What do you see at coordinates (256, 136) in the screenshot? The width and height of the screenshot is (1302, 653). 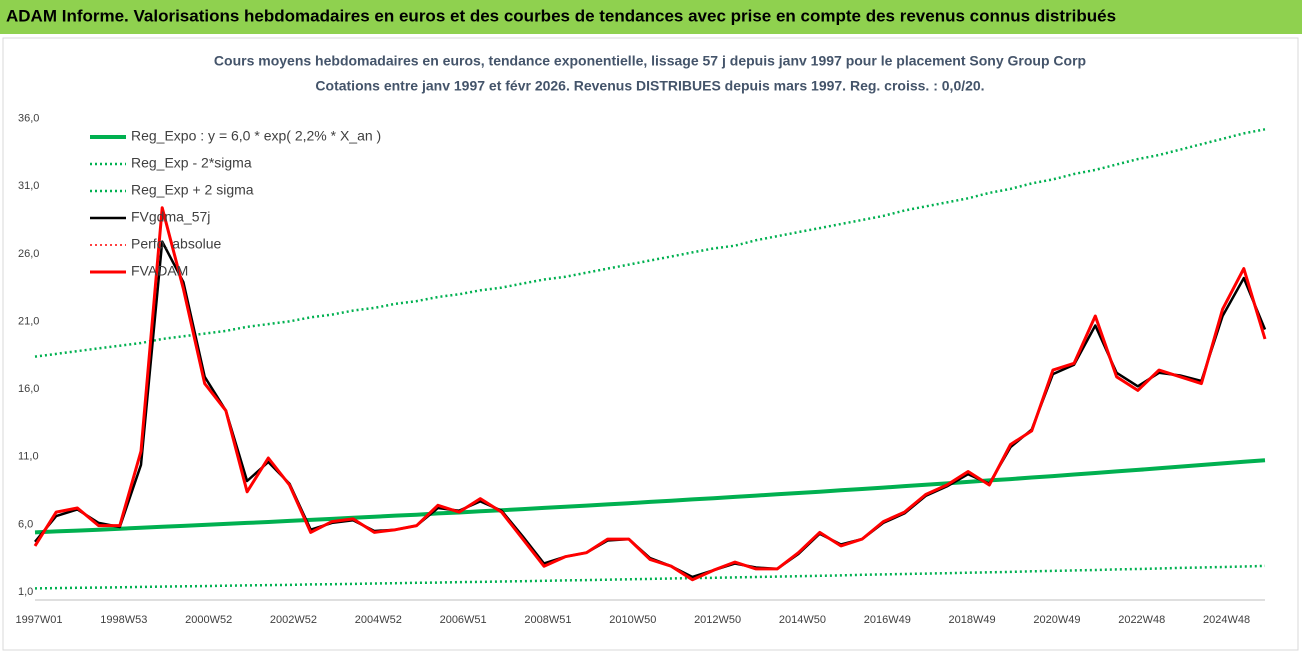 I see `legend-label: Reg_Expo : y = 6,0 * exp( 2,2% * X_an )` at bounding box center [256, 136].